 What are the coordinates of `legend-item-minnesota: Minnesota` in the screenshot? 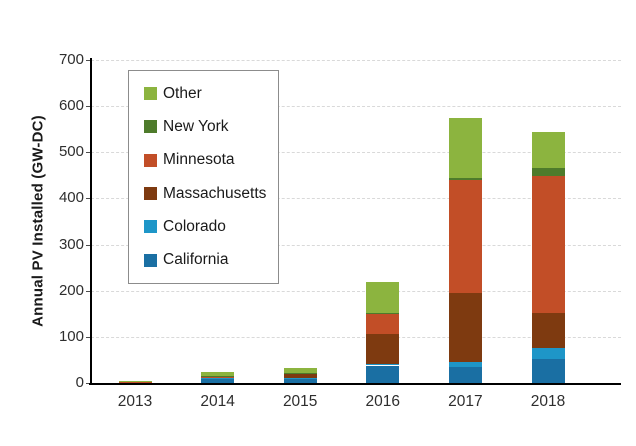 It's located at (211, 160).